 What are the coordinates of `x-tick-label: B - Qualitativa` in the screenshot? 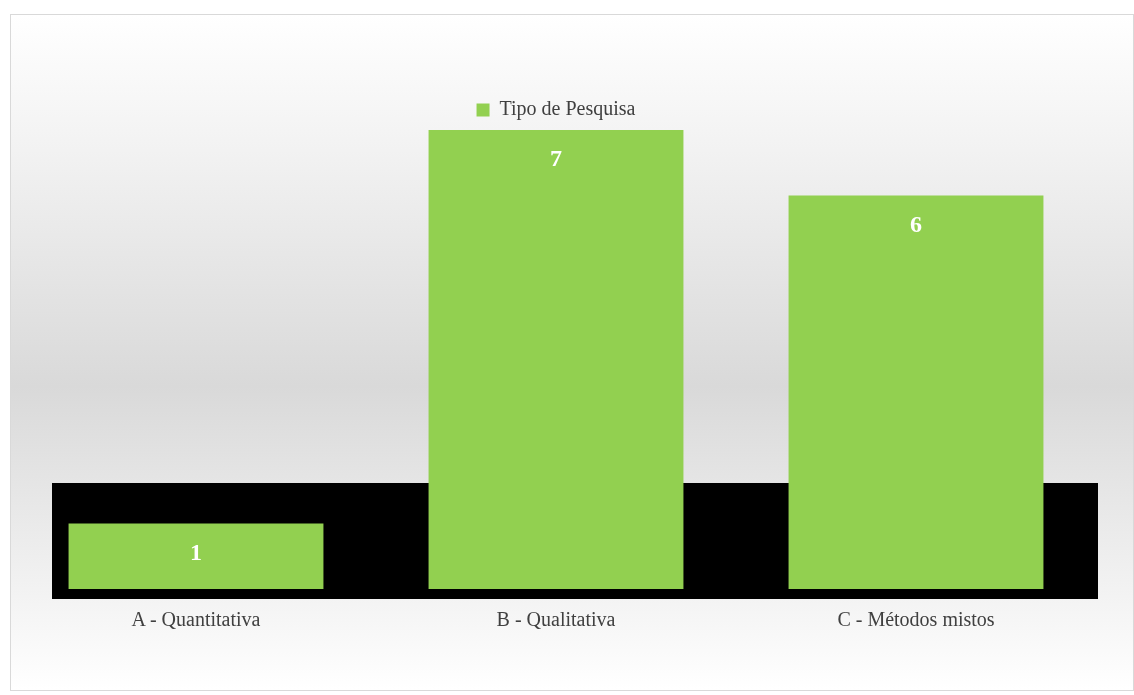 It's located at (556, 619).